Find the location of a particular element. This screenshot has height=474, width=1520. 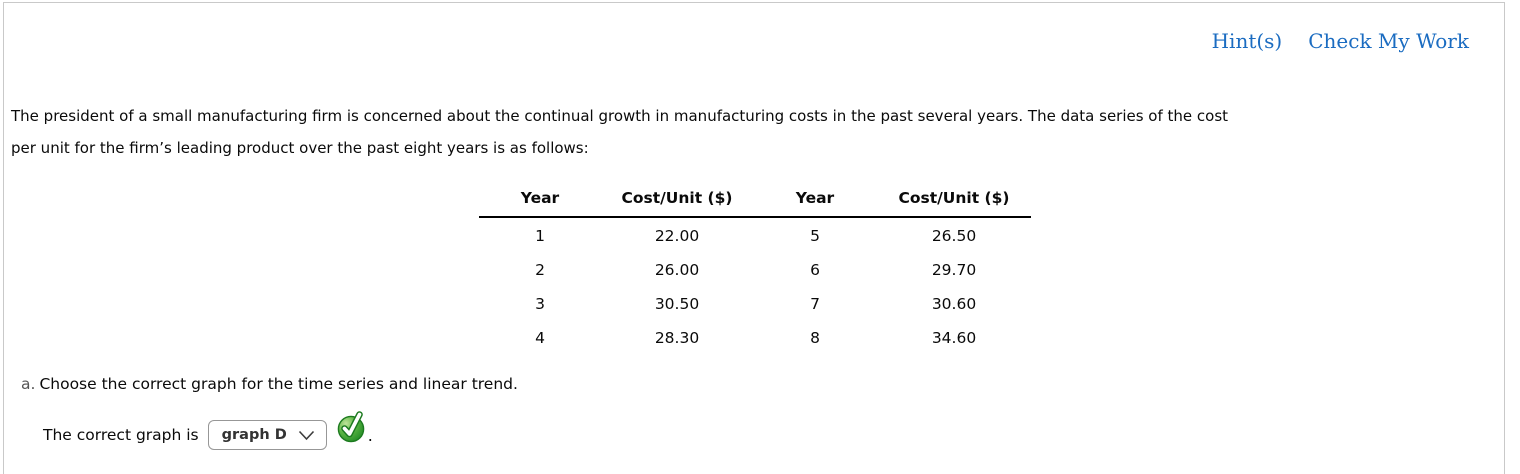

cost-cell: 30.50 is located at coordinates (677, 303).